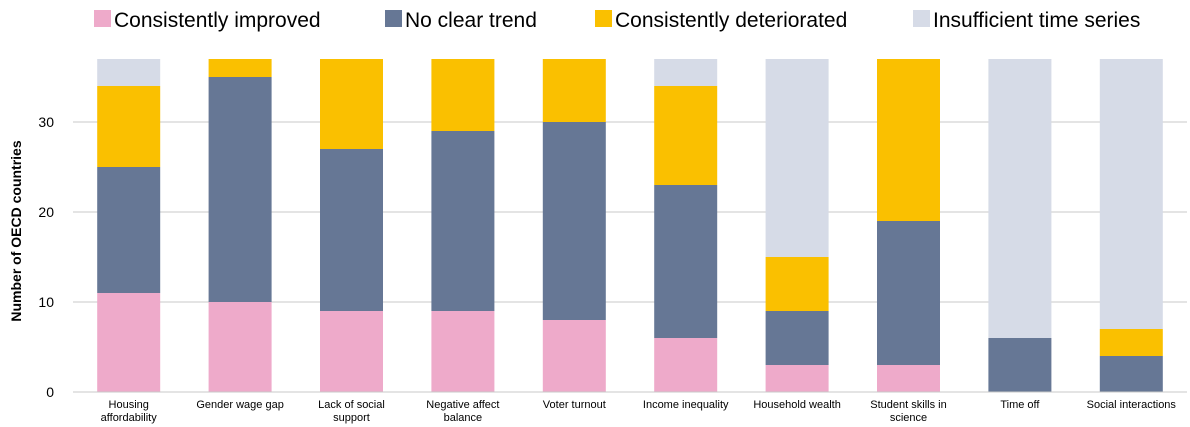 Image resolution: width=1190 pixels, height=427 pixels. Describe the element at coordinates (797, 338) in the screenshot. I see `bar-household-wealth-no-clear-trend` at that location.